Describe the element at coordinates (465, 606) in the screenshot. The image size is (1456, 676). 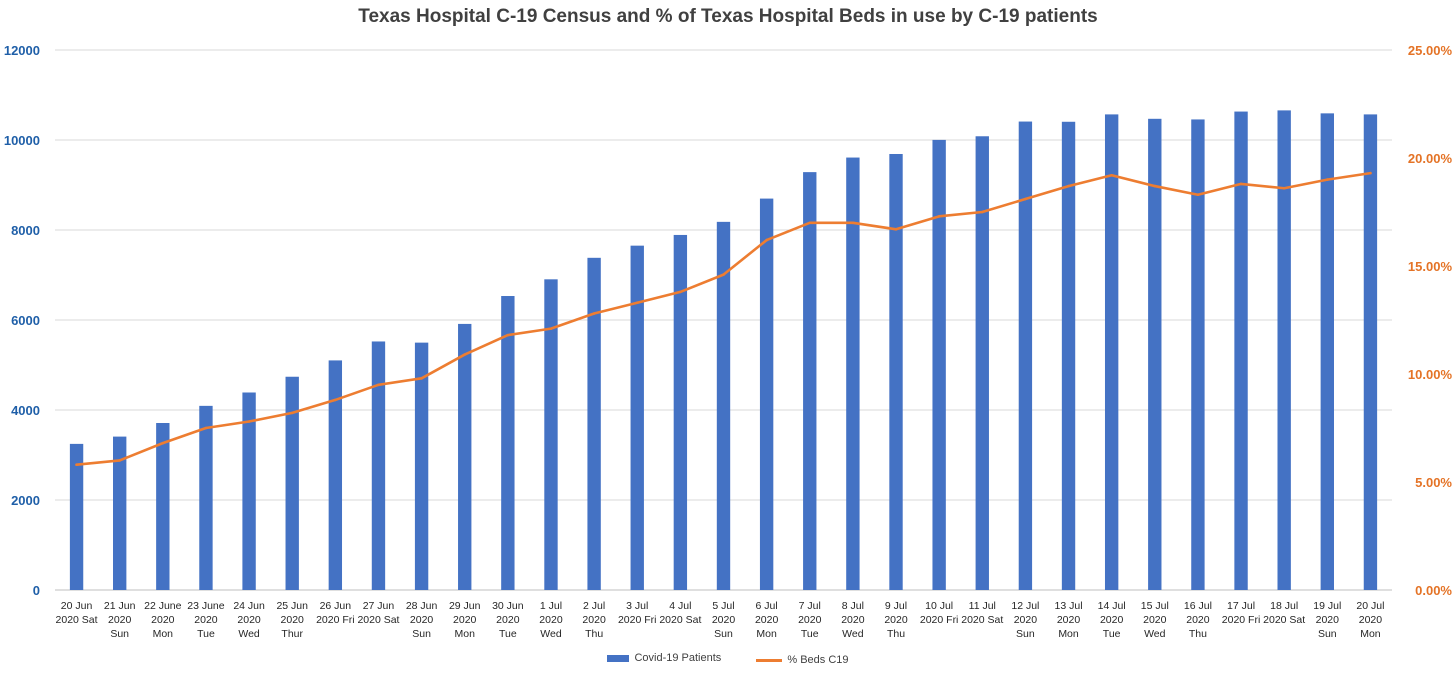
I see `x-tick-line: 29 Jun` at that location.